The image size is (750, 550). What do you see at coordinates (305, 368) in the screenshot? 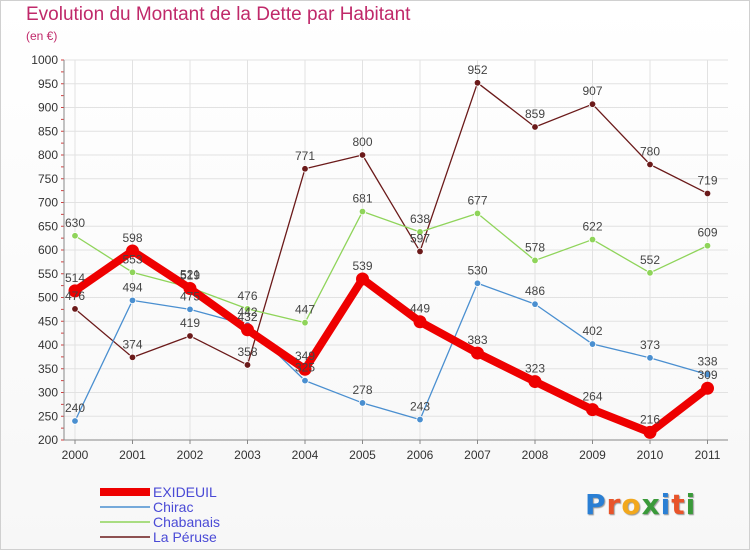
I see `data-label: 325` at bounding box center [305, 368].